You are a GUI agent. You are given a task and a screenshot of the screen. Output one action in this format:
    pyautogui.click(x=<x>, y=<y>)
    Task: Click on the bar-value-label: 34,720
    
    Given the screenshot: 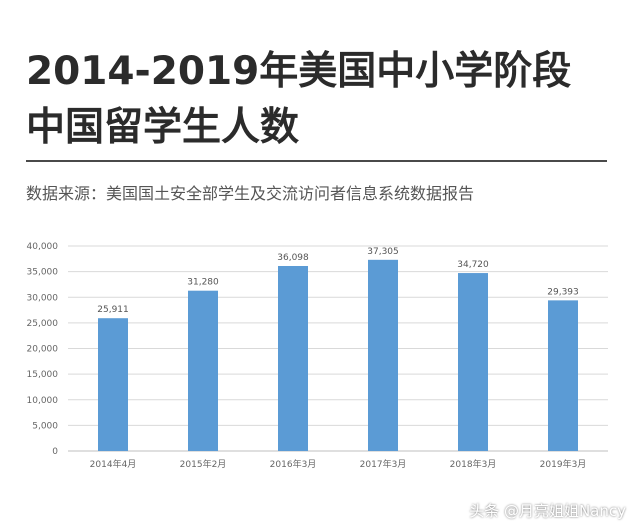 What is the action you would take?
    pyautogui.click(x=473, y=265)
    